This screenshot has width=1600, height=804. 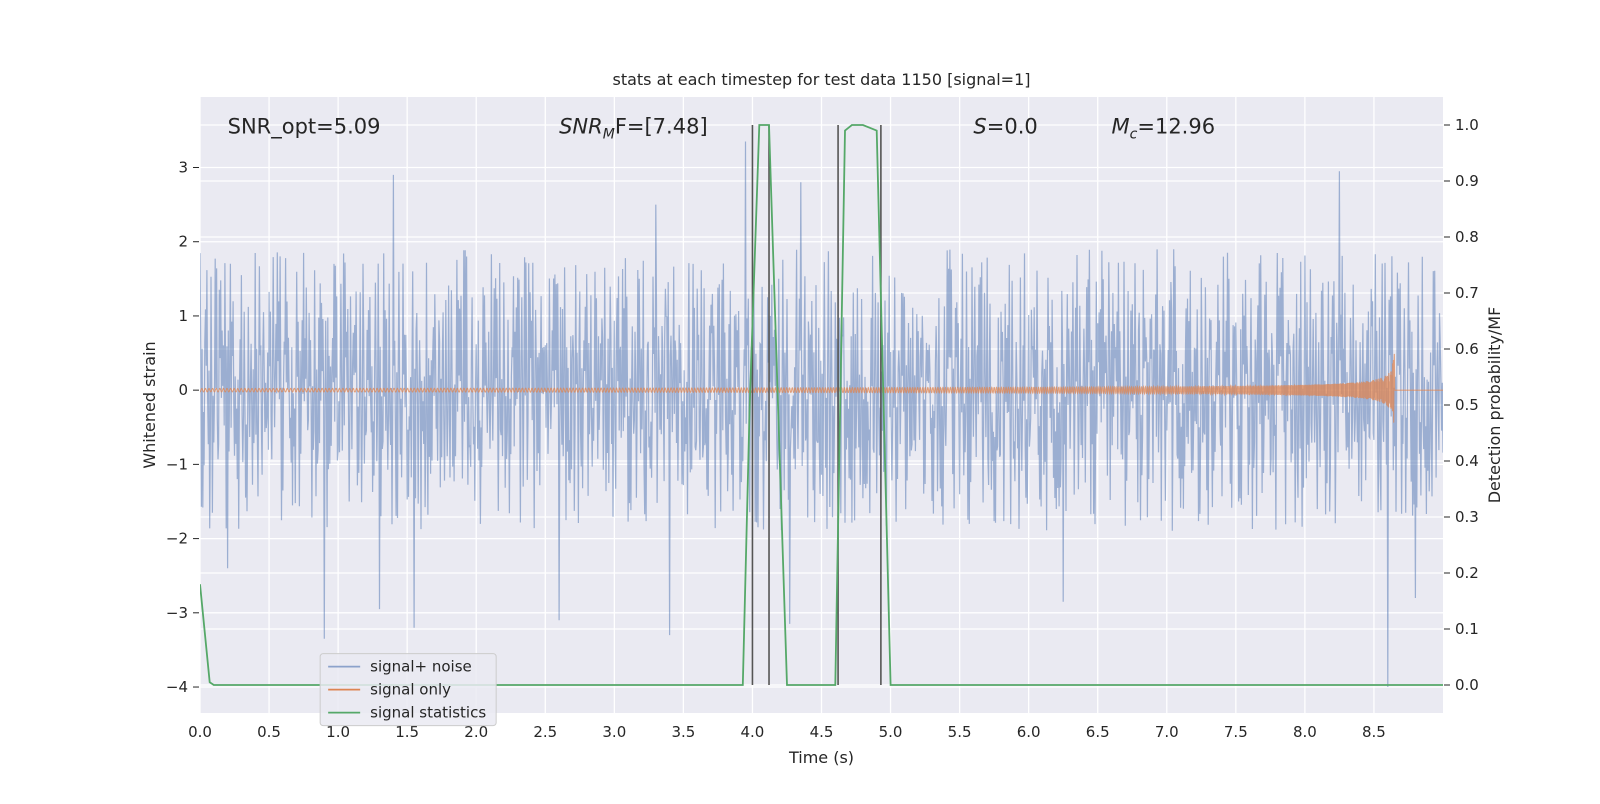 I want to click on y-tick-label-left: 2, so click(x=183, y=242).